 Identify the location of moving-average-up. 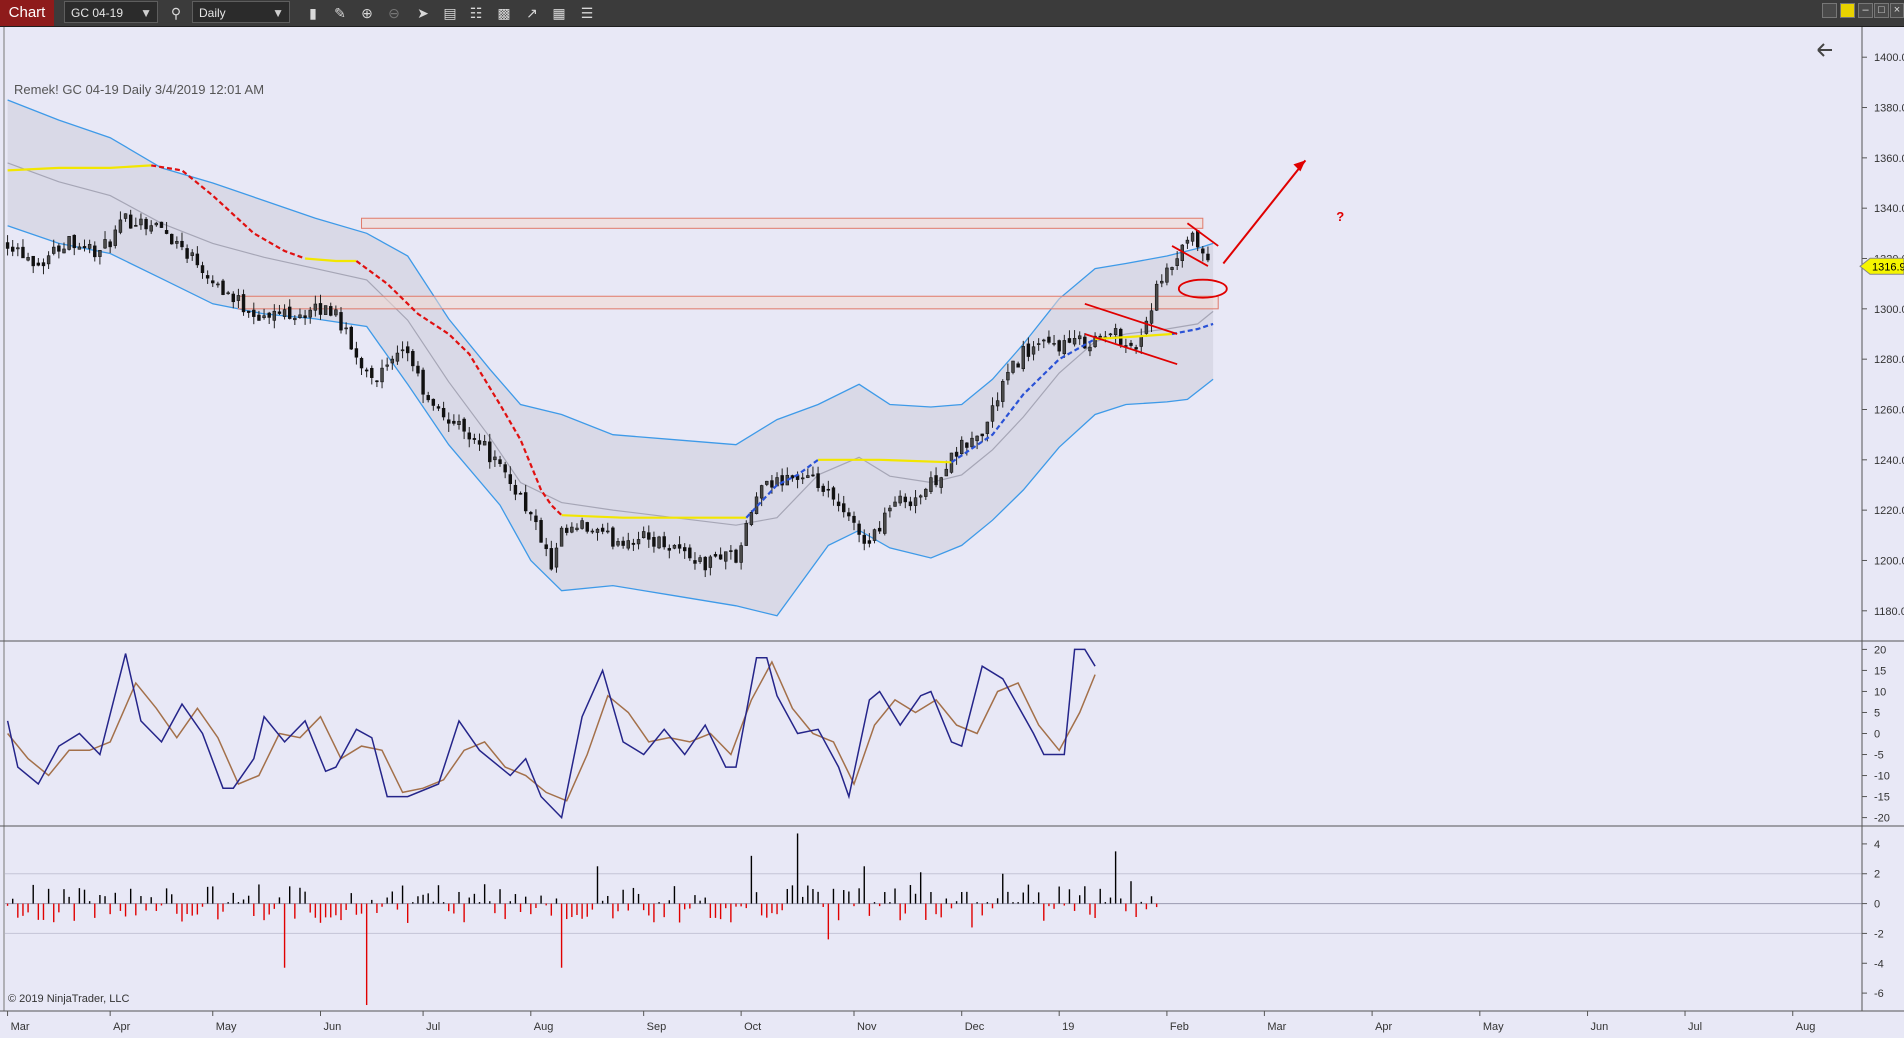
(1023, 401).